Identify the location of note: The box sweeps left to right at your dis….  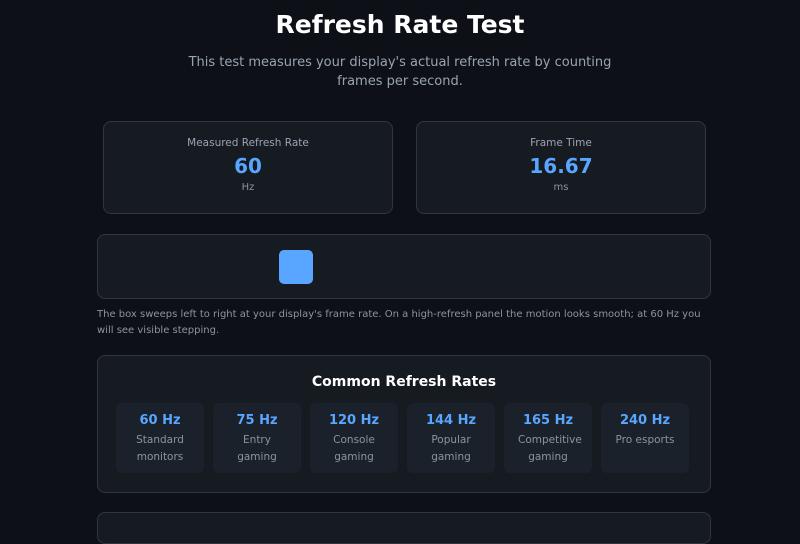
(399, 322).